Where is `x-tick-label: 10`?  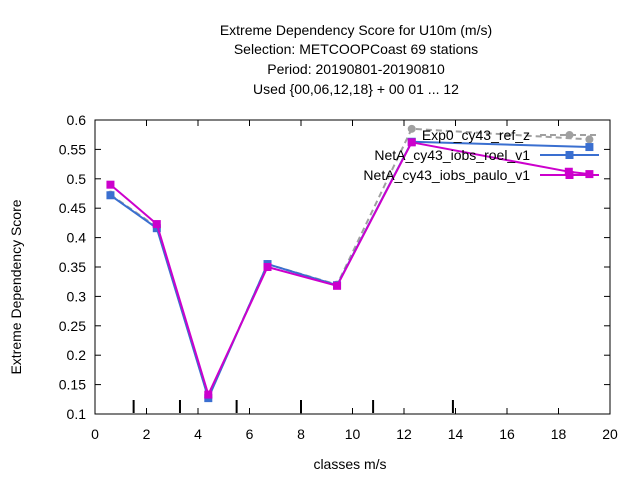 x-tick-label: 10 is located at coordinates (353, 434).